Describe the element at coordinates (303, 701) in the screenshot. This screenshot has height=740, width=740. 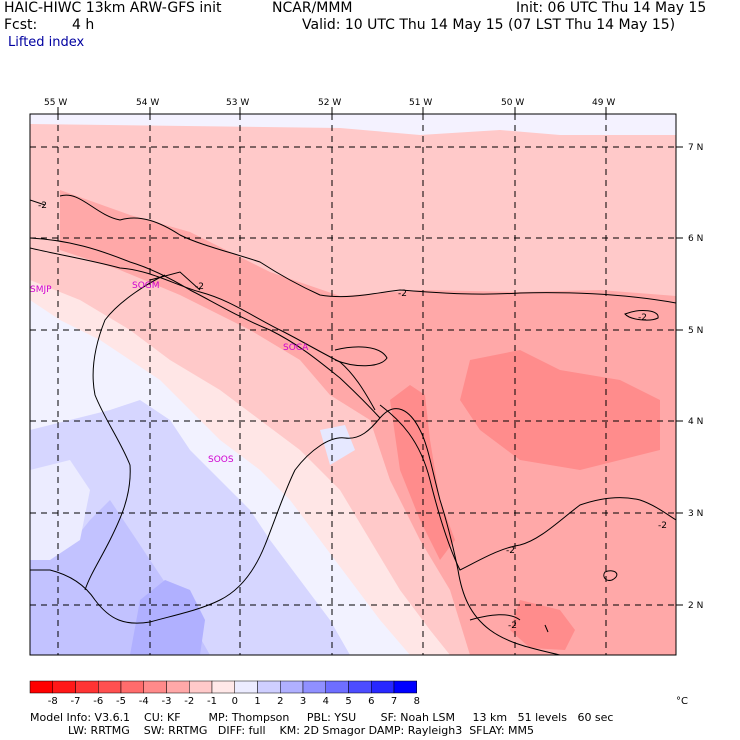
I see `colorbar-label: 3` at that location.